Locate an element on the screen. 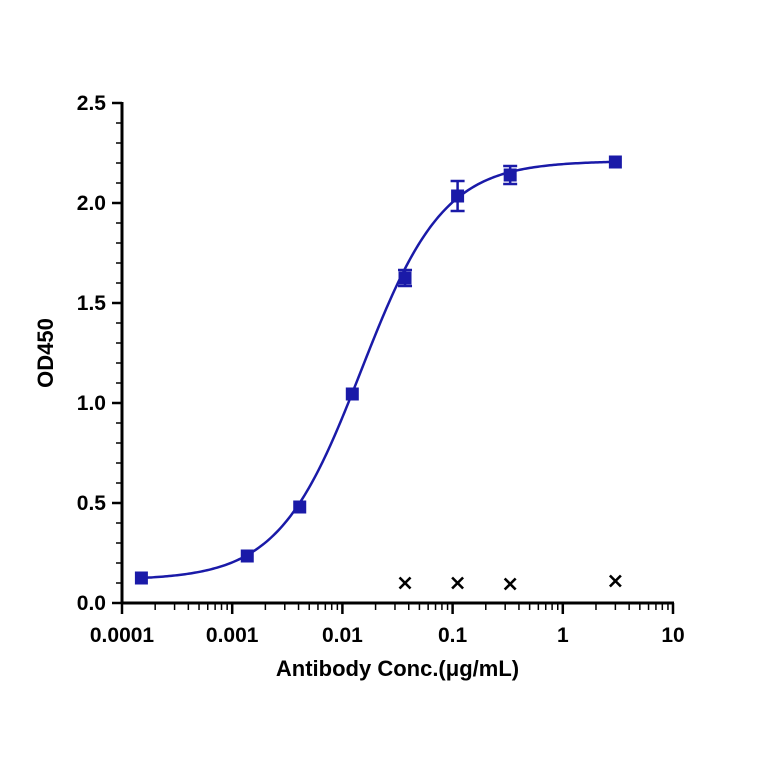 The height and width of the screenshot is (764, 764). x-tick-label: 10 is located at coordinates (672, 635).